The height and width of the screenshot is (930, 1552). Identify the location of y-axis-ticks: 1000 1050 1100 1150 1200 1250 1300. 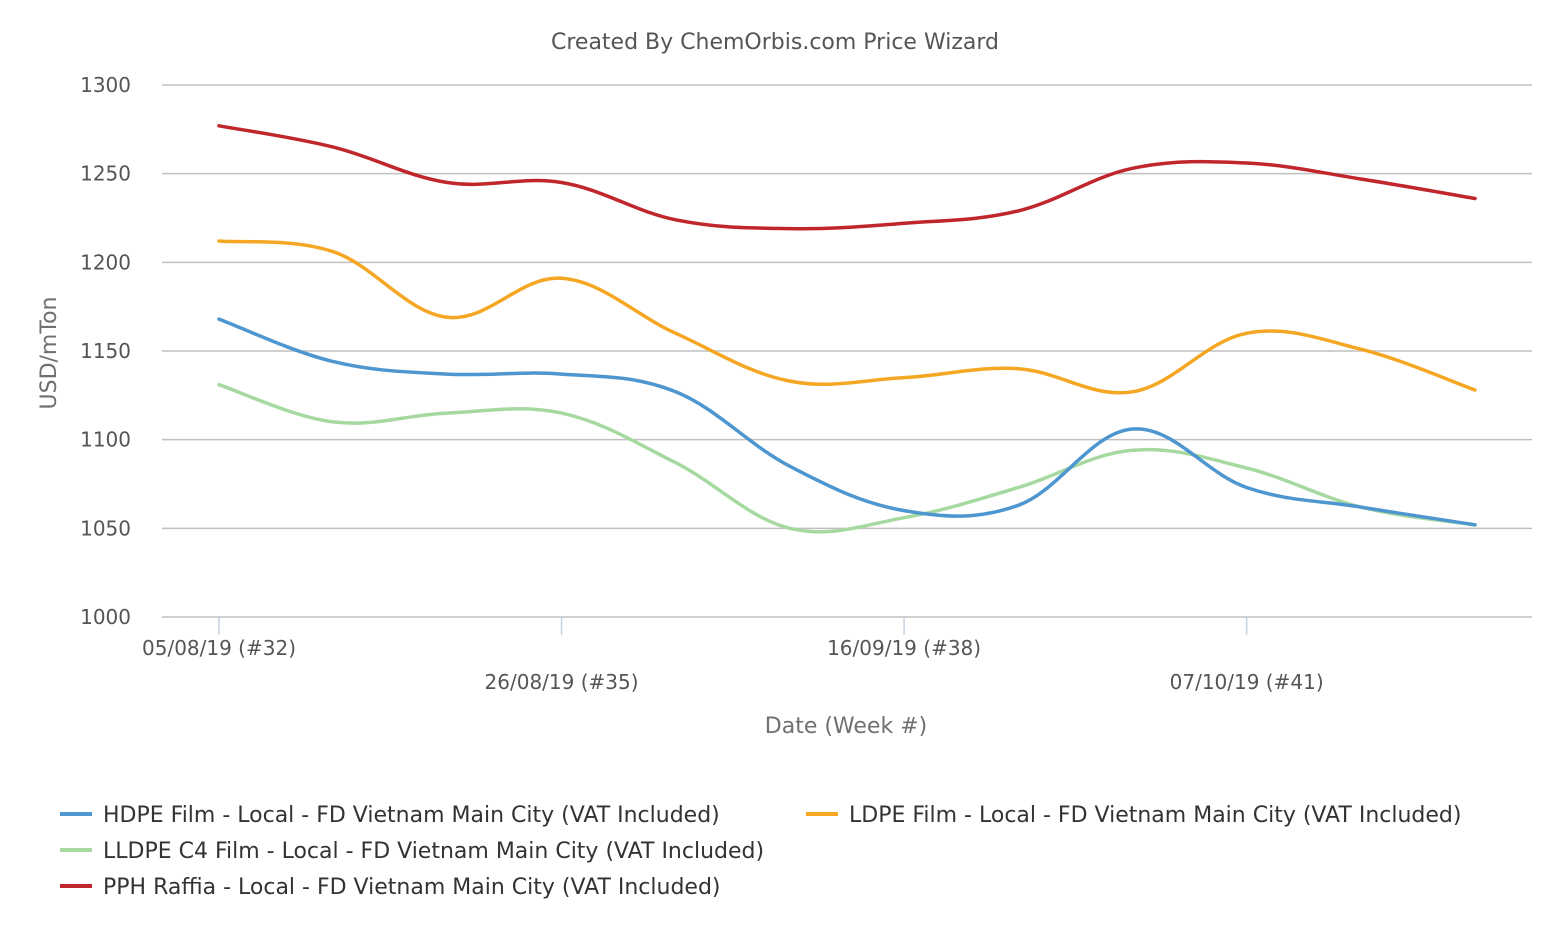
(105, 351).